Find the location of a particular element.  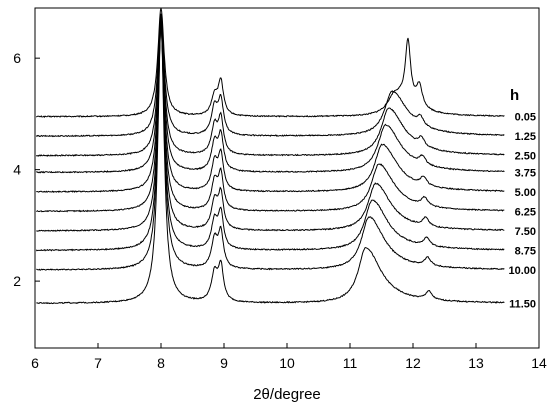

series-label: 11.50 is located at coordinates (522, 304).